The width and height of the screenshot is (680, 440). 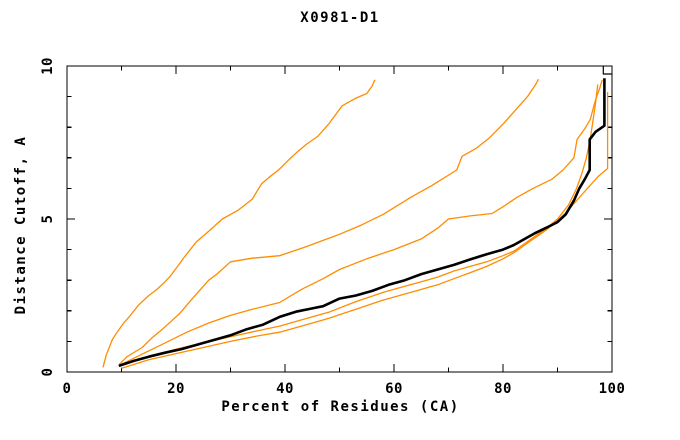 What do you see at coordinates (394, 389) in the screenshot?
I see `x-tick-label-60: 60` at bounding box center [394, 389].